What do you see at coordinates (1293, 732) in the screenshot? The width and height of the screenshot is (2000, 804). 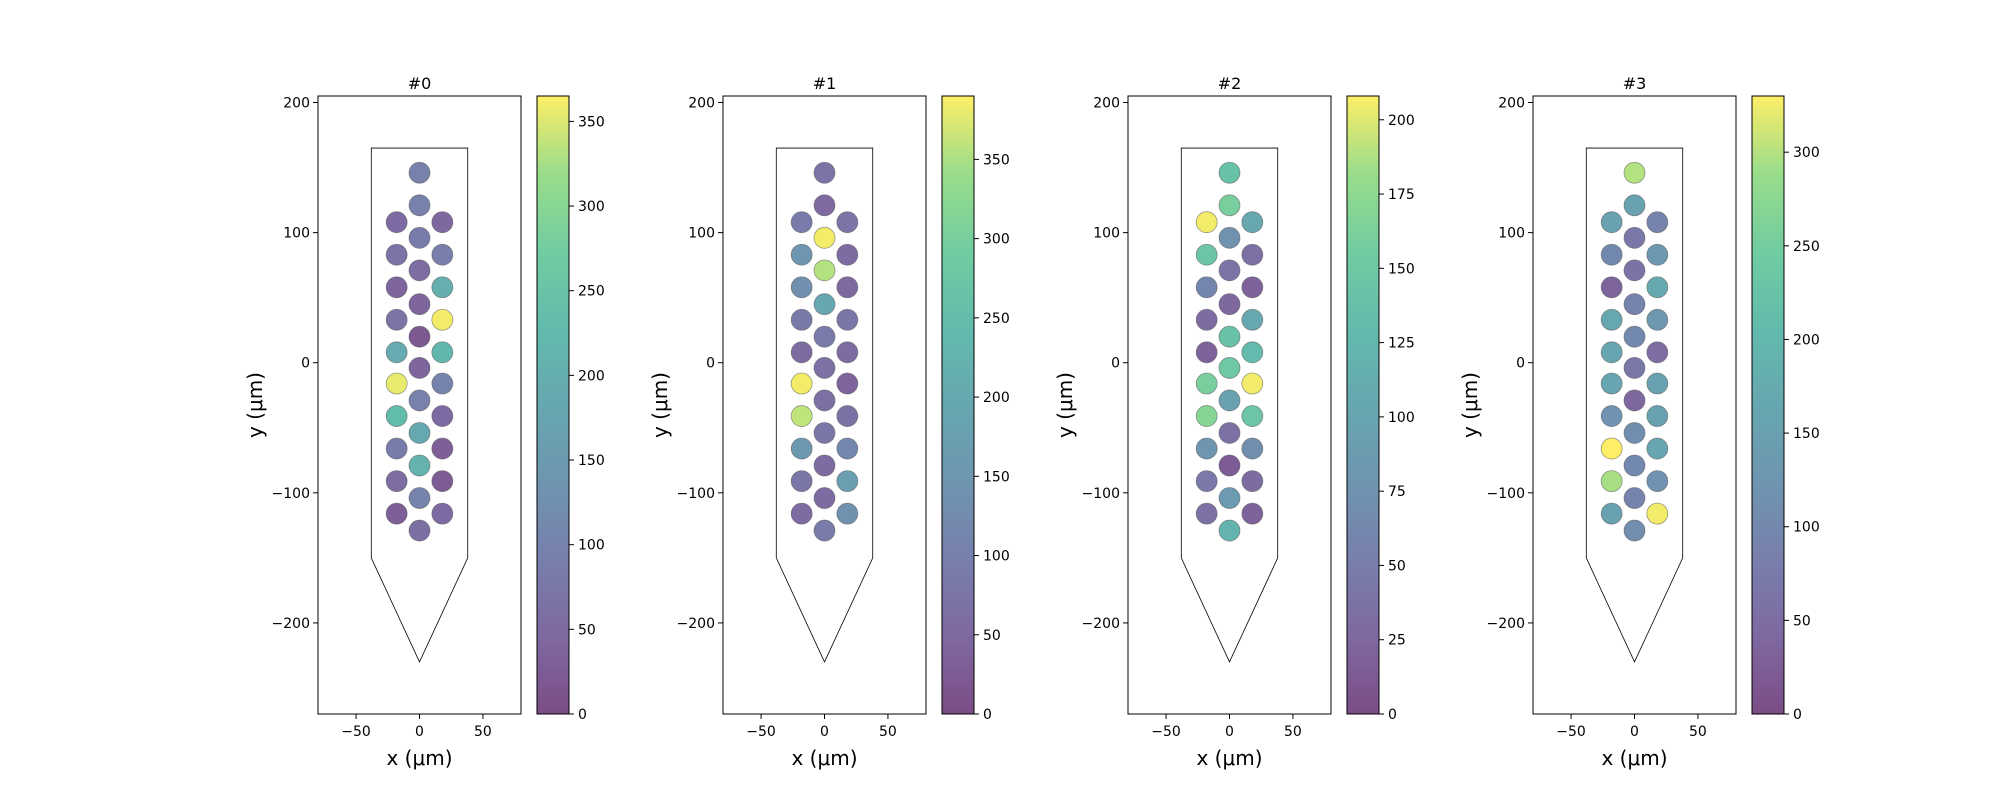 I see `x-tick-label: 50` at bounding box center [1293, 732].